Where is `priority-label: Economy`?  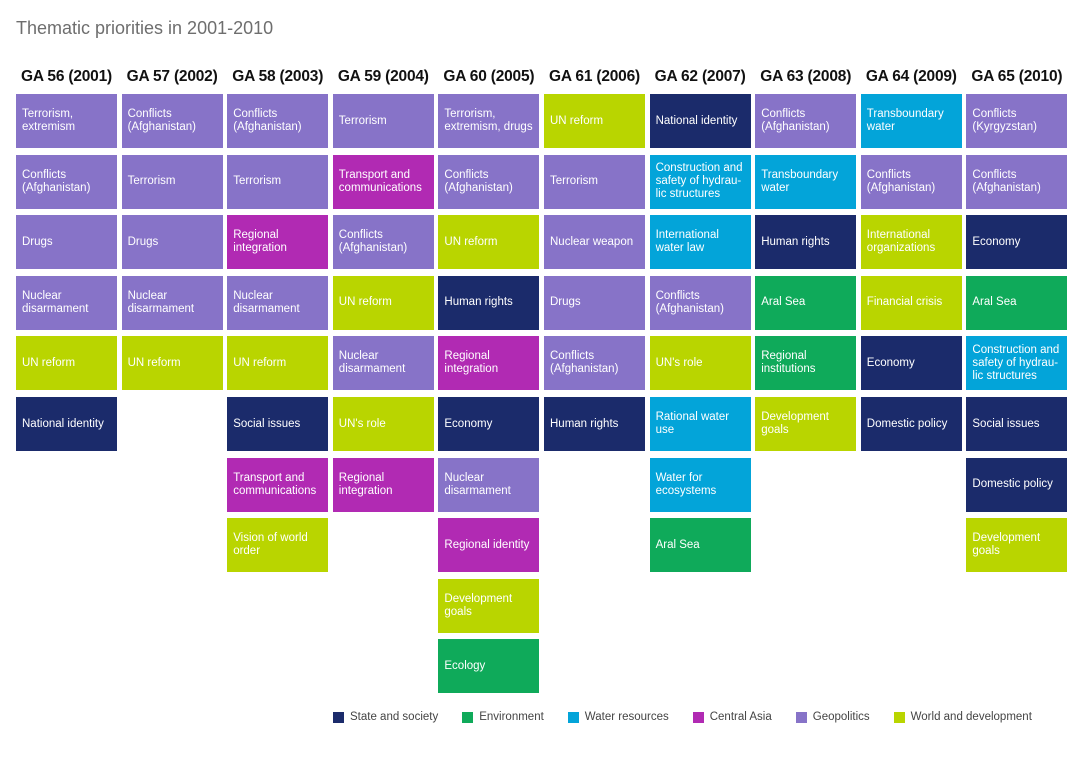
priority-label: Economy is located at coordinates (890, 362).